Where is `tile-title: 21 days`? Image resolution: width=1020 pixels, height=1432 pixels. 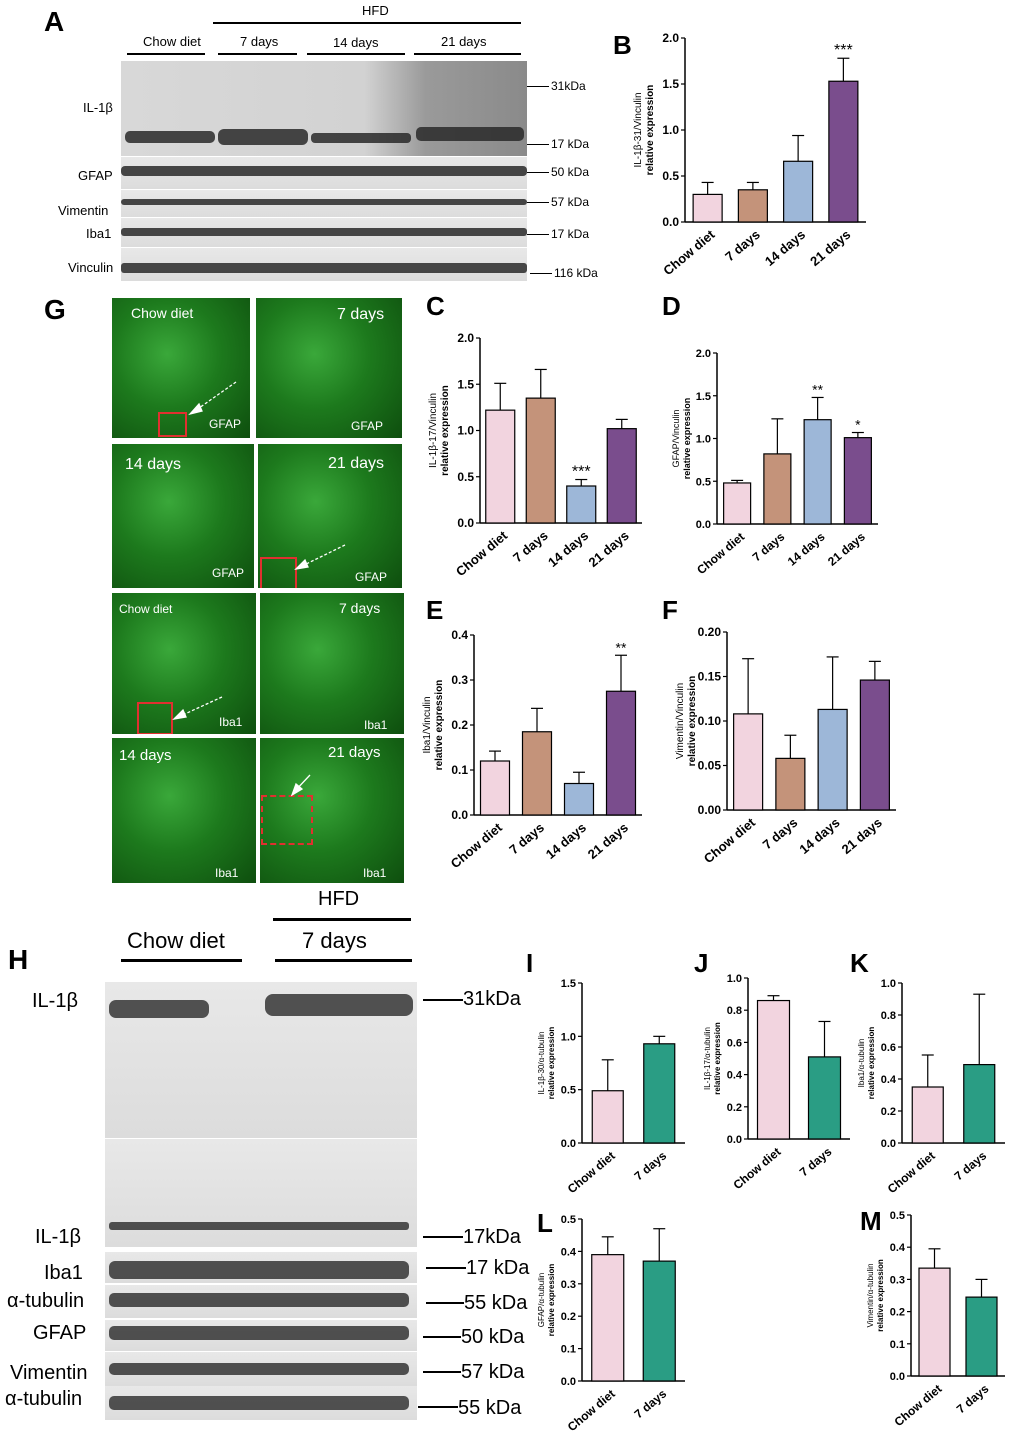
tile-title: 21 days is located at coordinates (356, 463).